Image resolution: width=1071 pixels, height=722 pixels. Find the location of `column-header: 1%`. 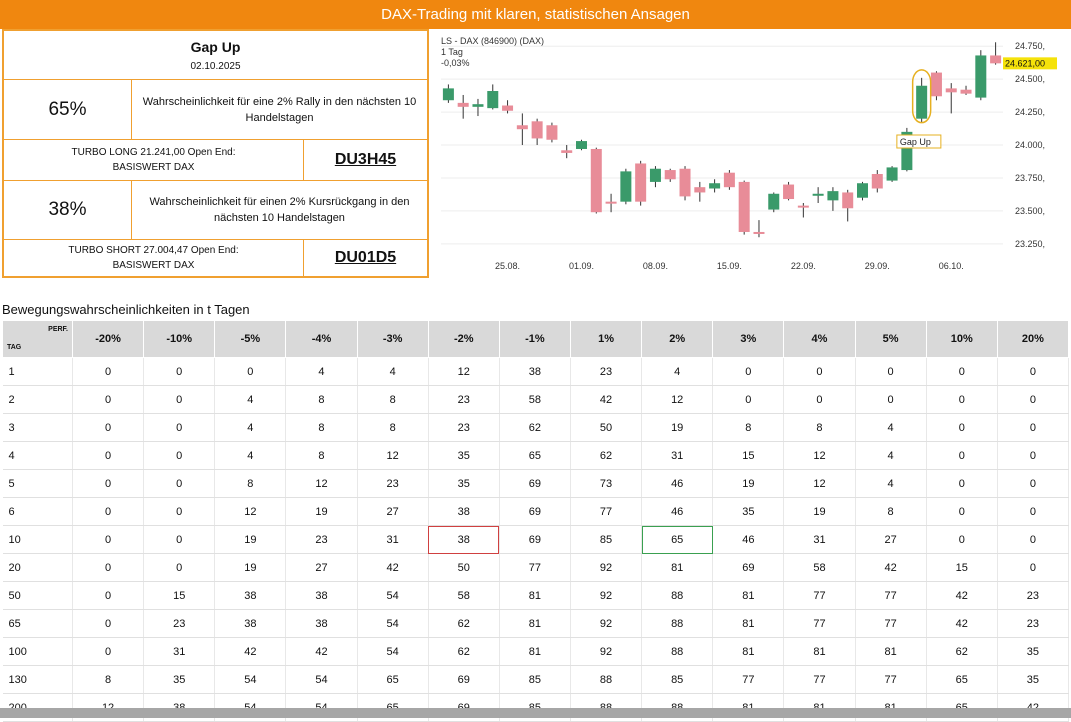

column-header: 1% is located at coordinates (606, 339).